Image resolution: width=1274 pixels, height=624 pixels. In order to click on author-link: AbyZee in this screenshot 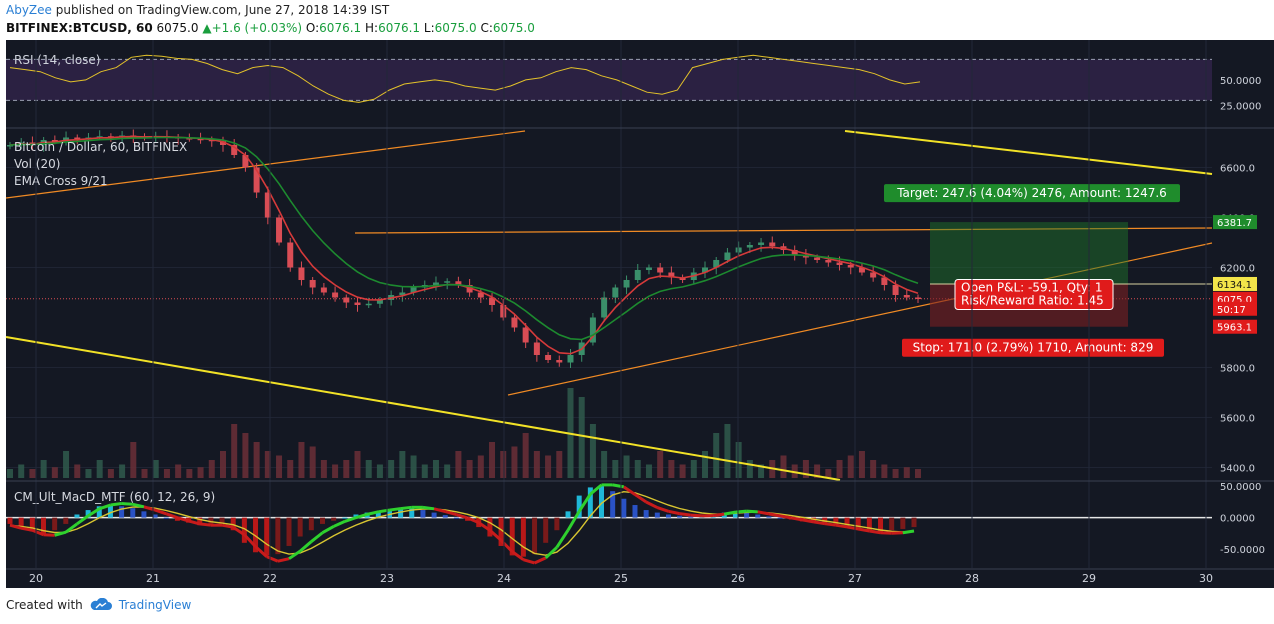, I will do `click(29, 10)`.